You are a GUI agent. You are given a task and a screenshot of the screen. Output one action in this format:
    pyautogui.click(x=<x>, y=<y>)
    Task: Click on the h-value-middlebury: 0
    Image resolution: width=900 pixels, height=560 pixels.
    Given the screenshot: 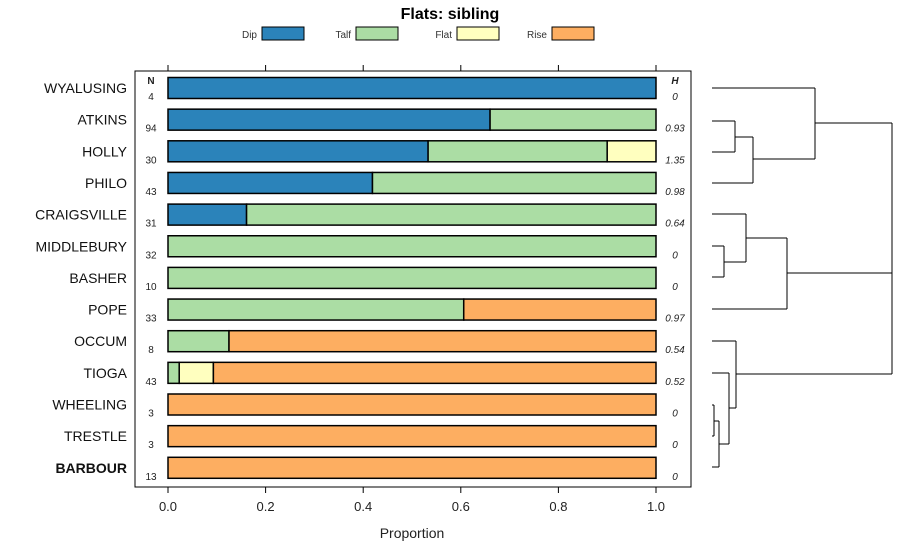 What is the action you would take?
    pyautogui.click(x=675, y=255)
    